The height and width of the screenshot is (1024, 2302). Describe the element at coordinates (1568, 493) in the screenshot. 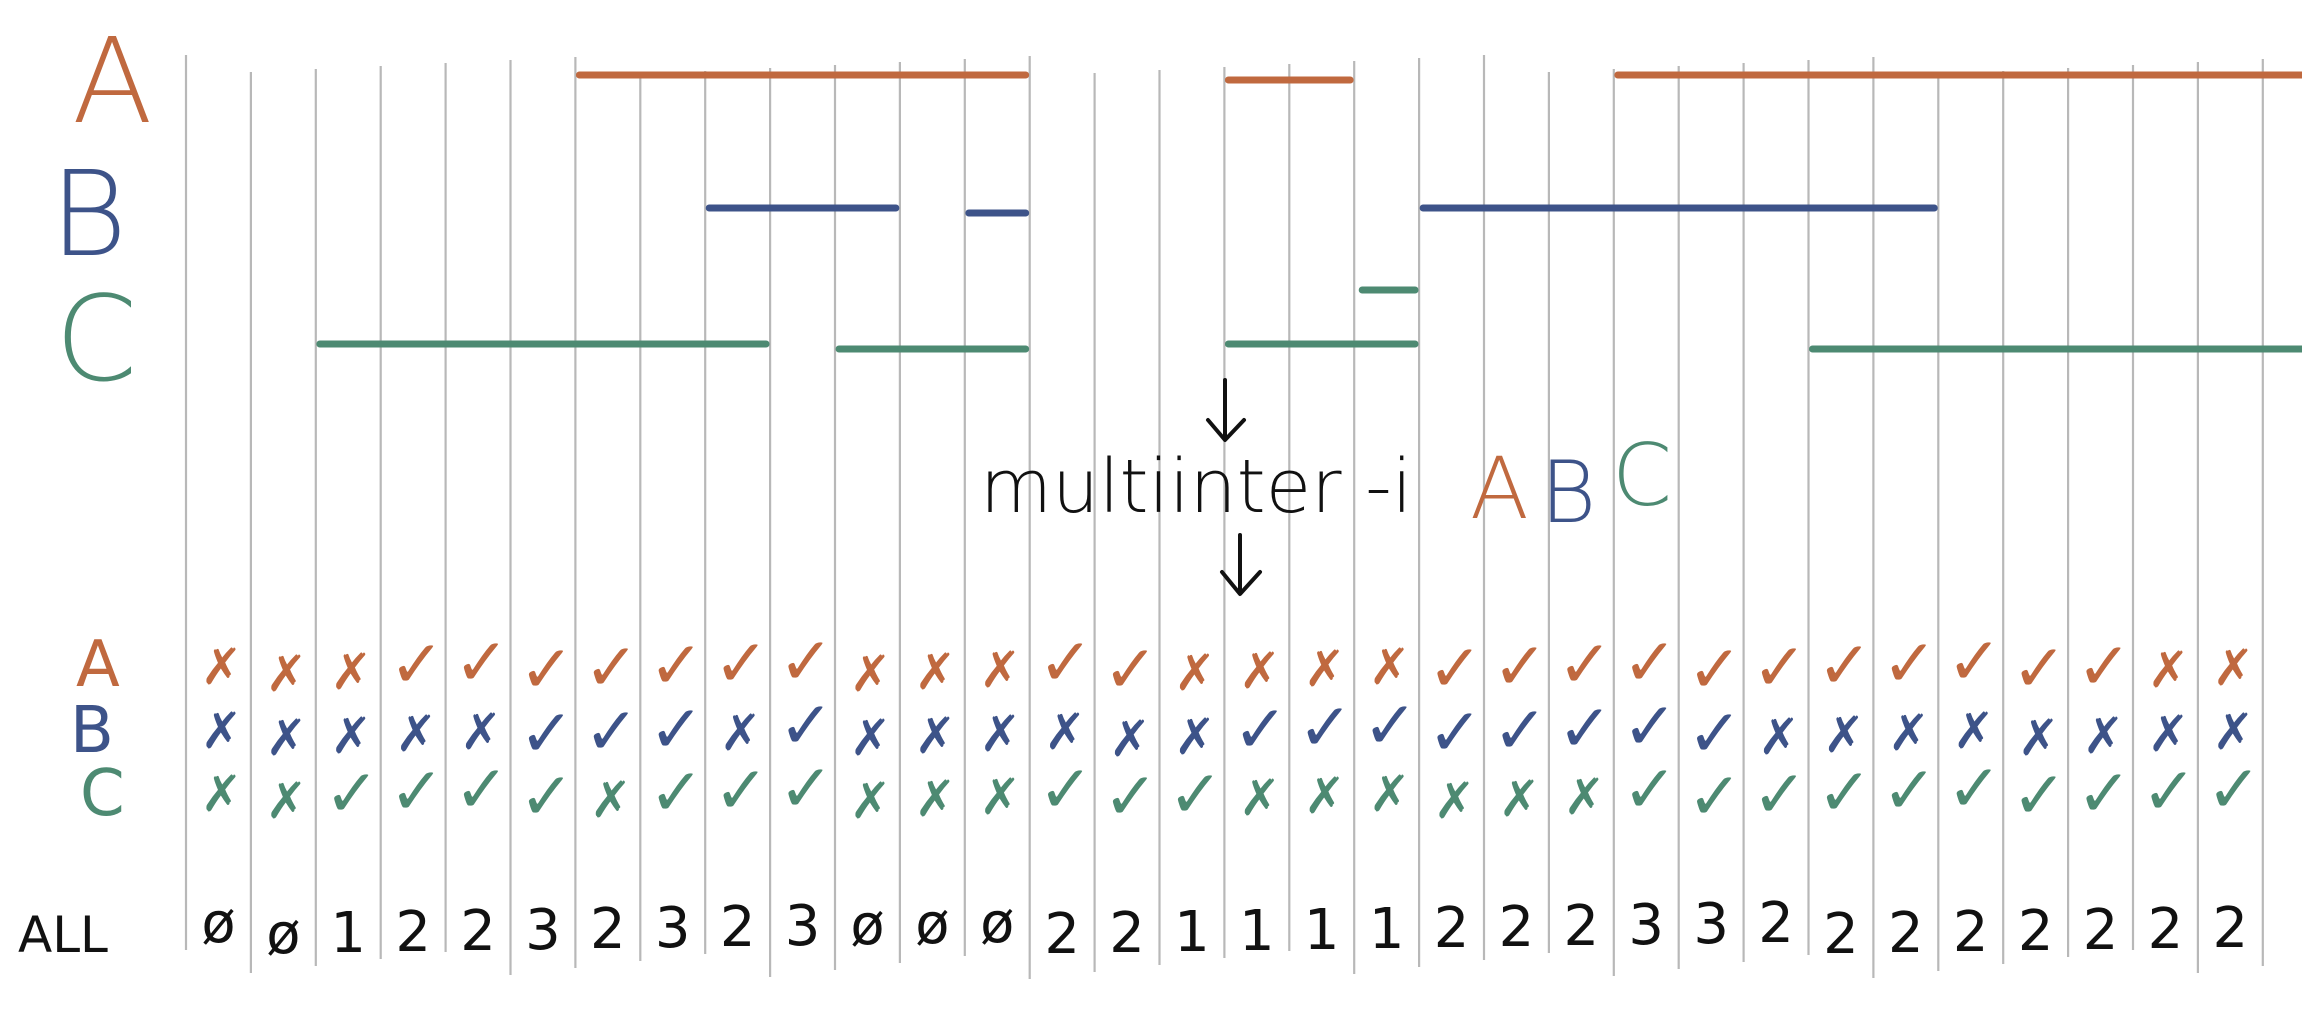

I see `command-input-b: B` at that location.